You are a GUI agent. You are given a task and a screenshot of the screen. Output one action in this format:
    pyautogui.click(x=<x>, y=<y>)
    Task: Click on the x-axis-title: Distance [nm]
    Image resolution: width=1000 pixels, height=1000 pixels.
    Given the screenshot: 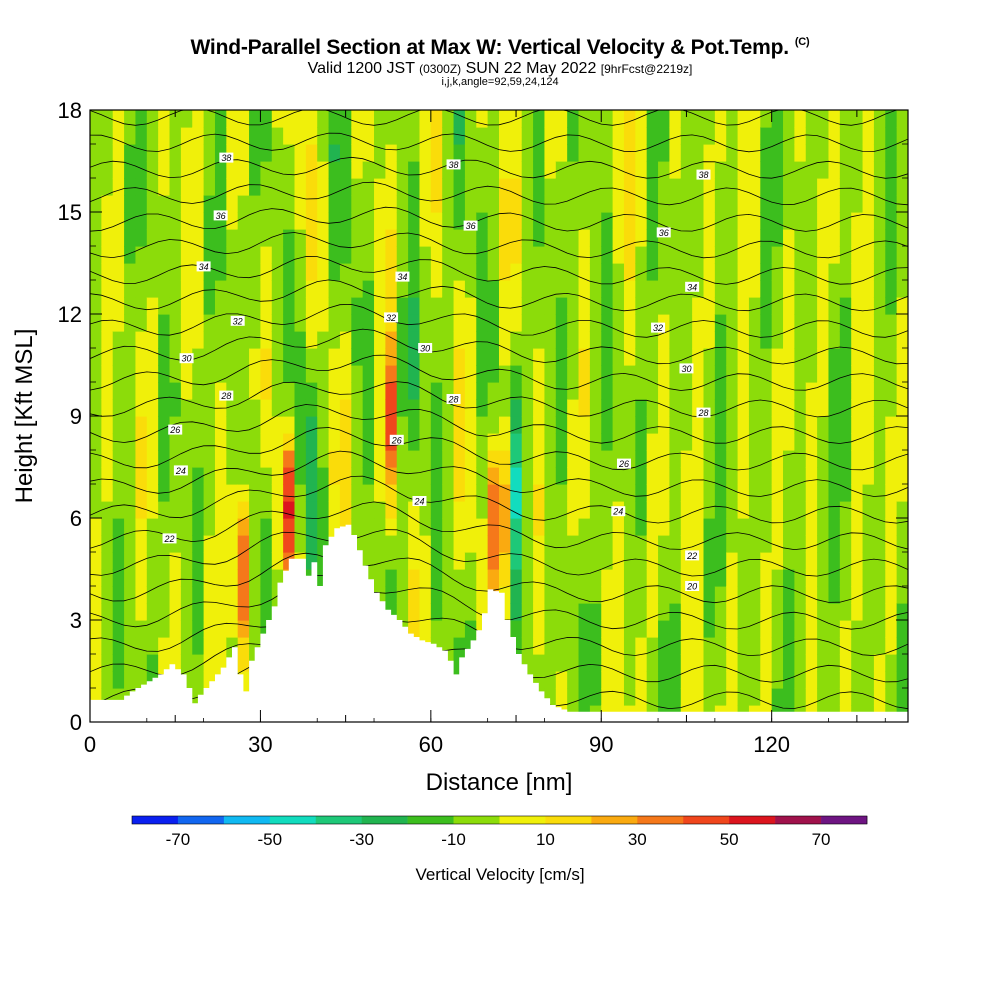 What is the action you would take?
    pyautogui.click(x=499, y=782)
    